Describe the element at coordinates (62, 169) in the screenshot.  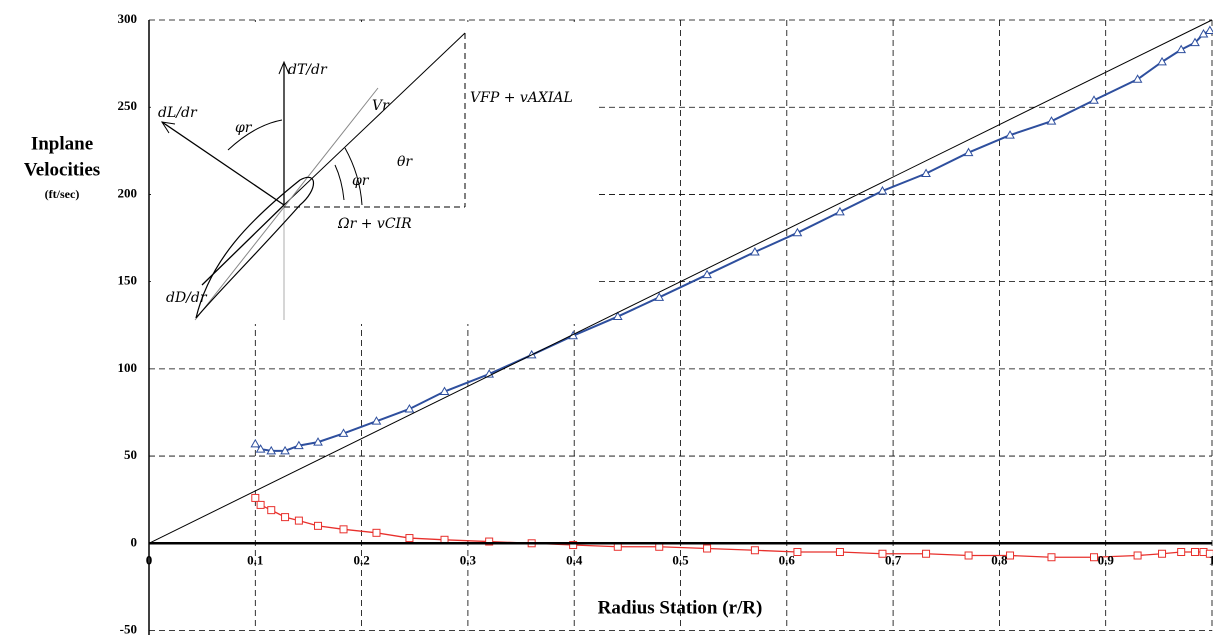
I see `y-axis-label: Velocities` at that location.